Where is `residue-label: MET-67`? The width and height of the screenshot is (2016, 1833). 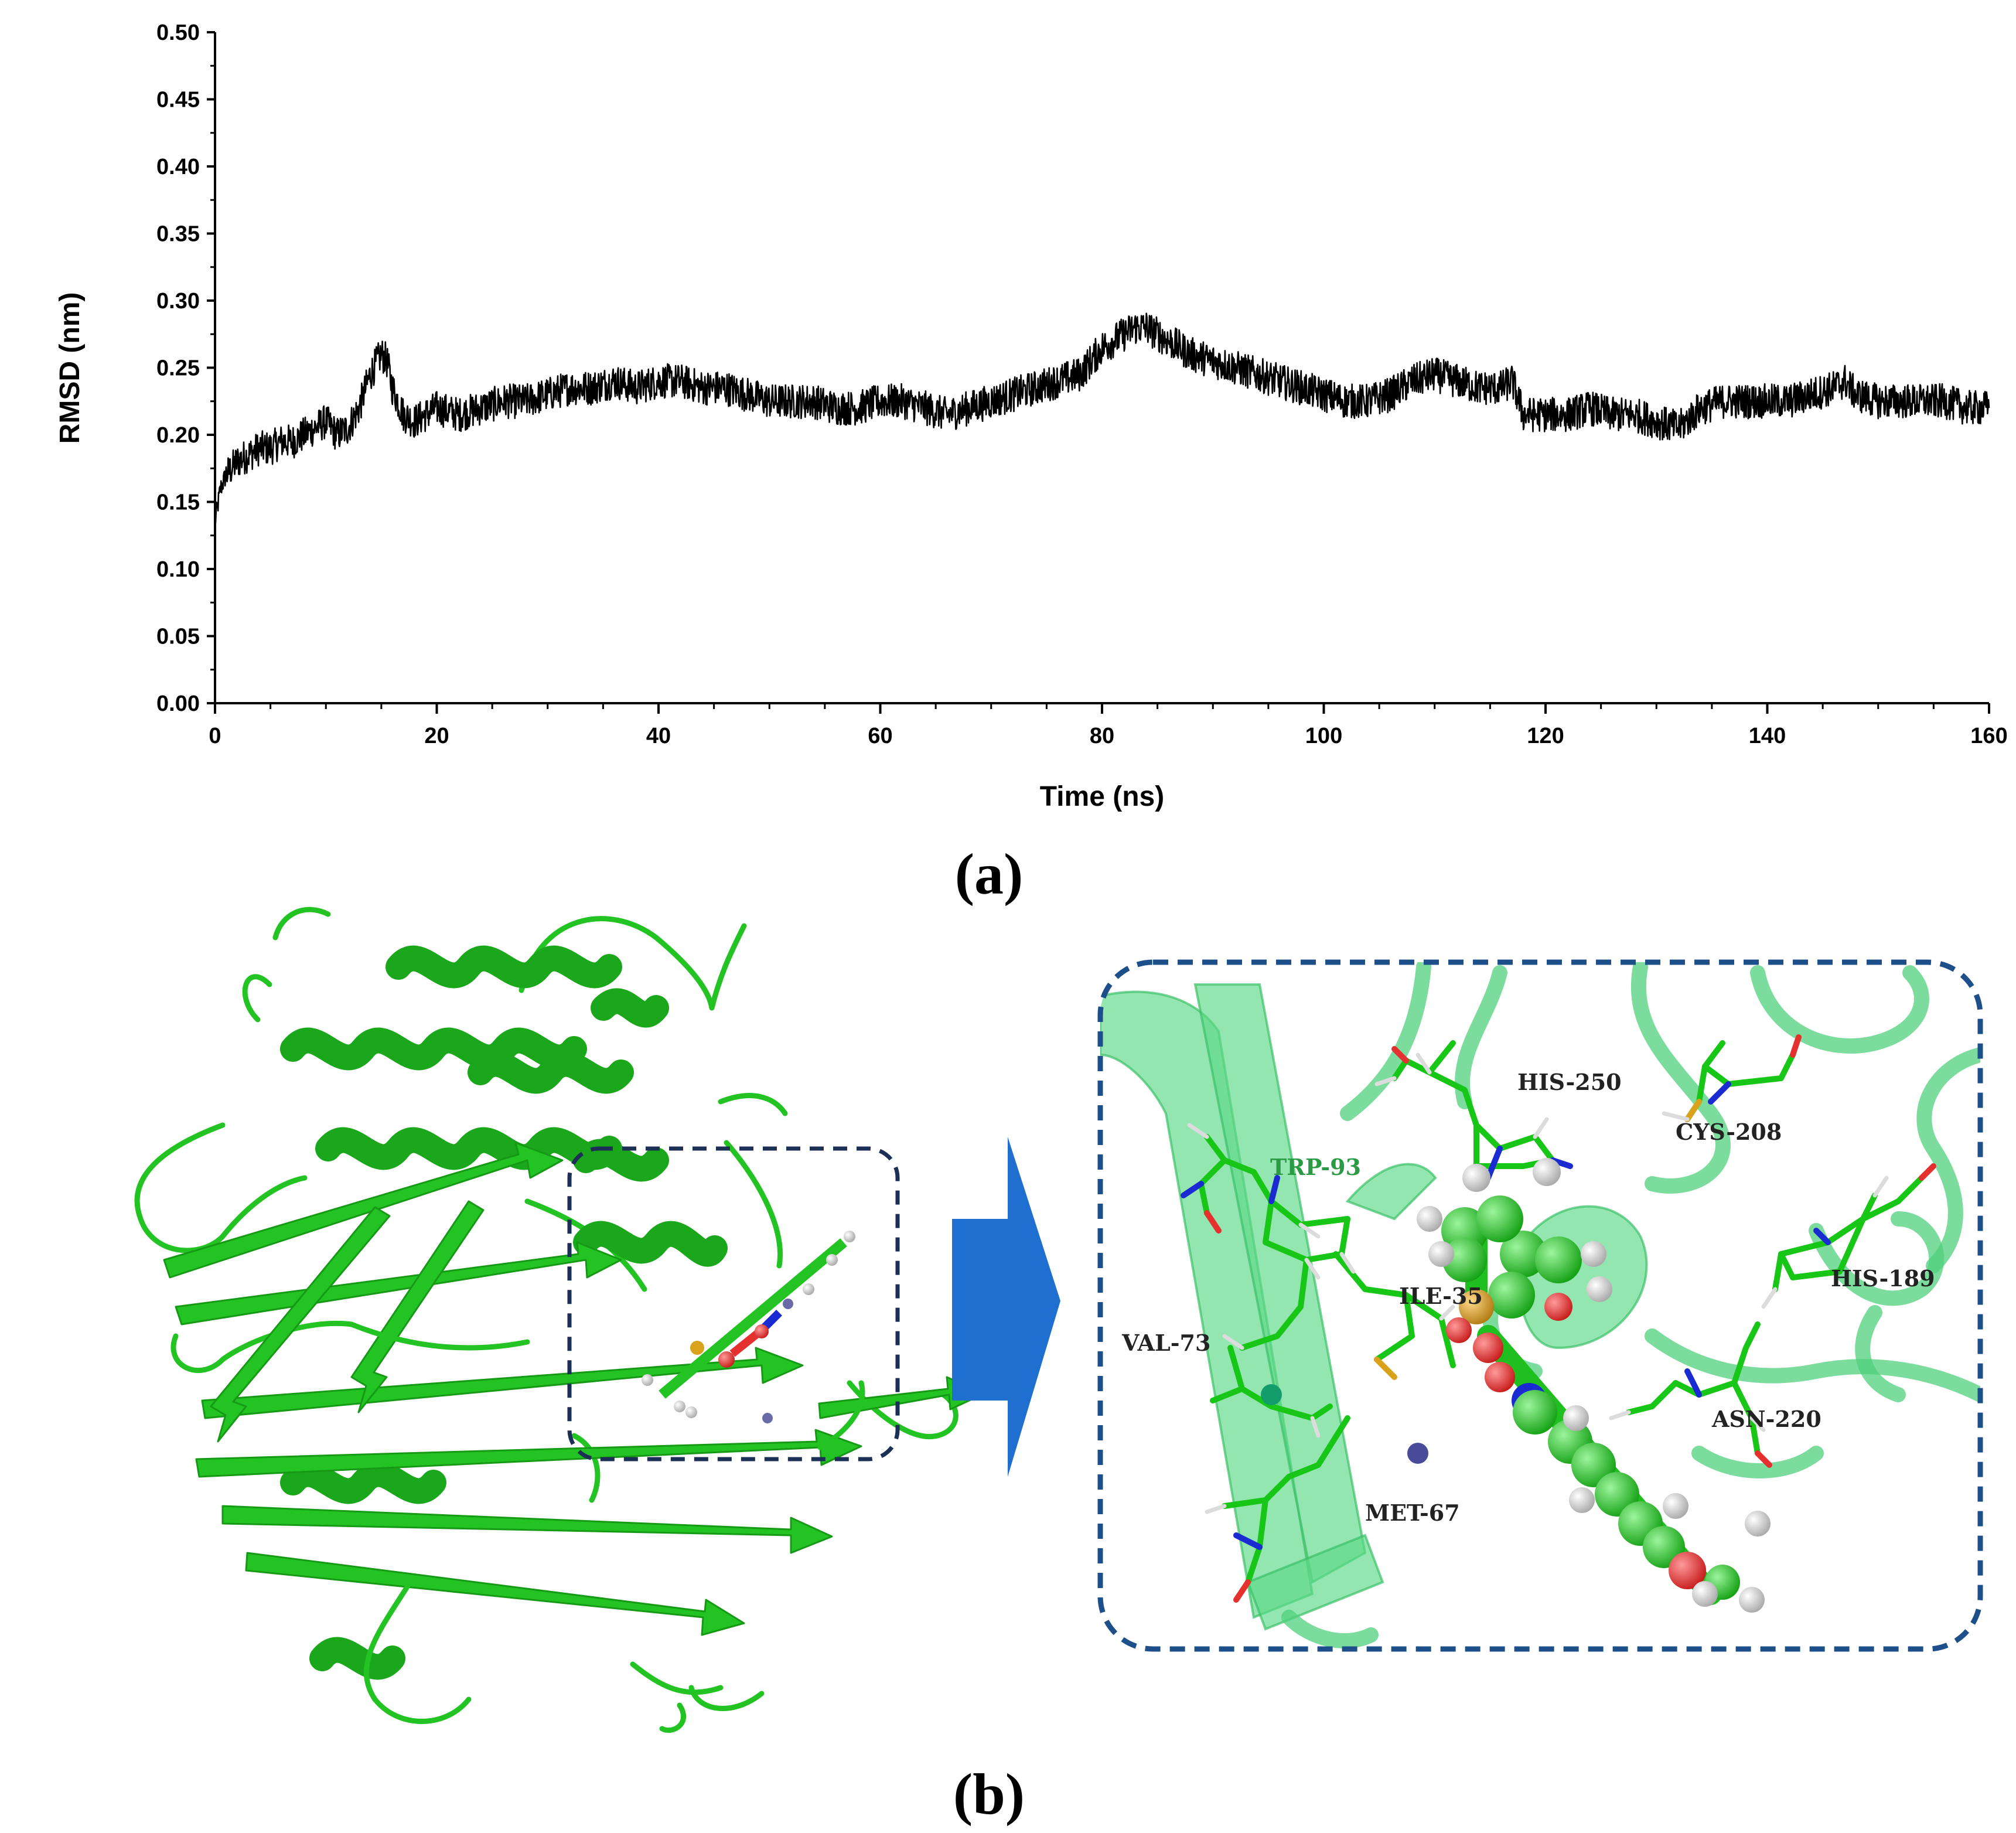 residue-label: MET-67 is located at coordinates (1412, 1513).